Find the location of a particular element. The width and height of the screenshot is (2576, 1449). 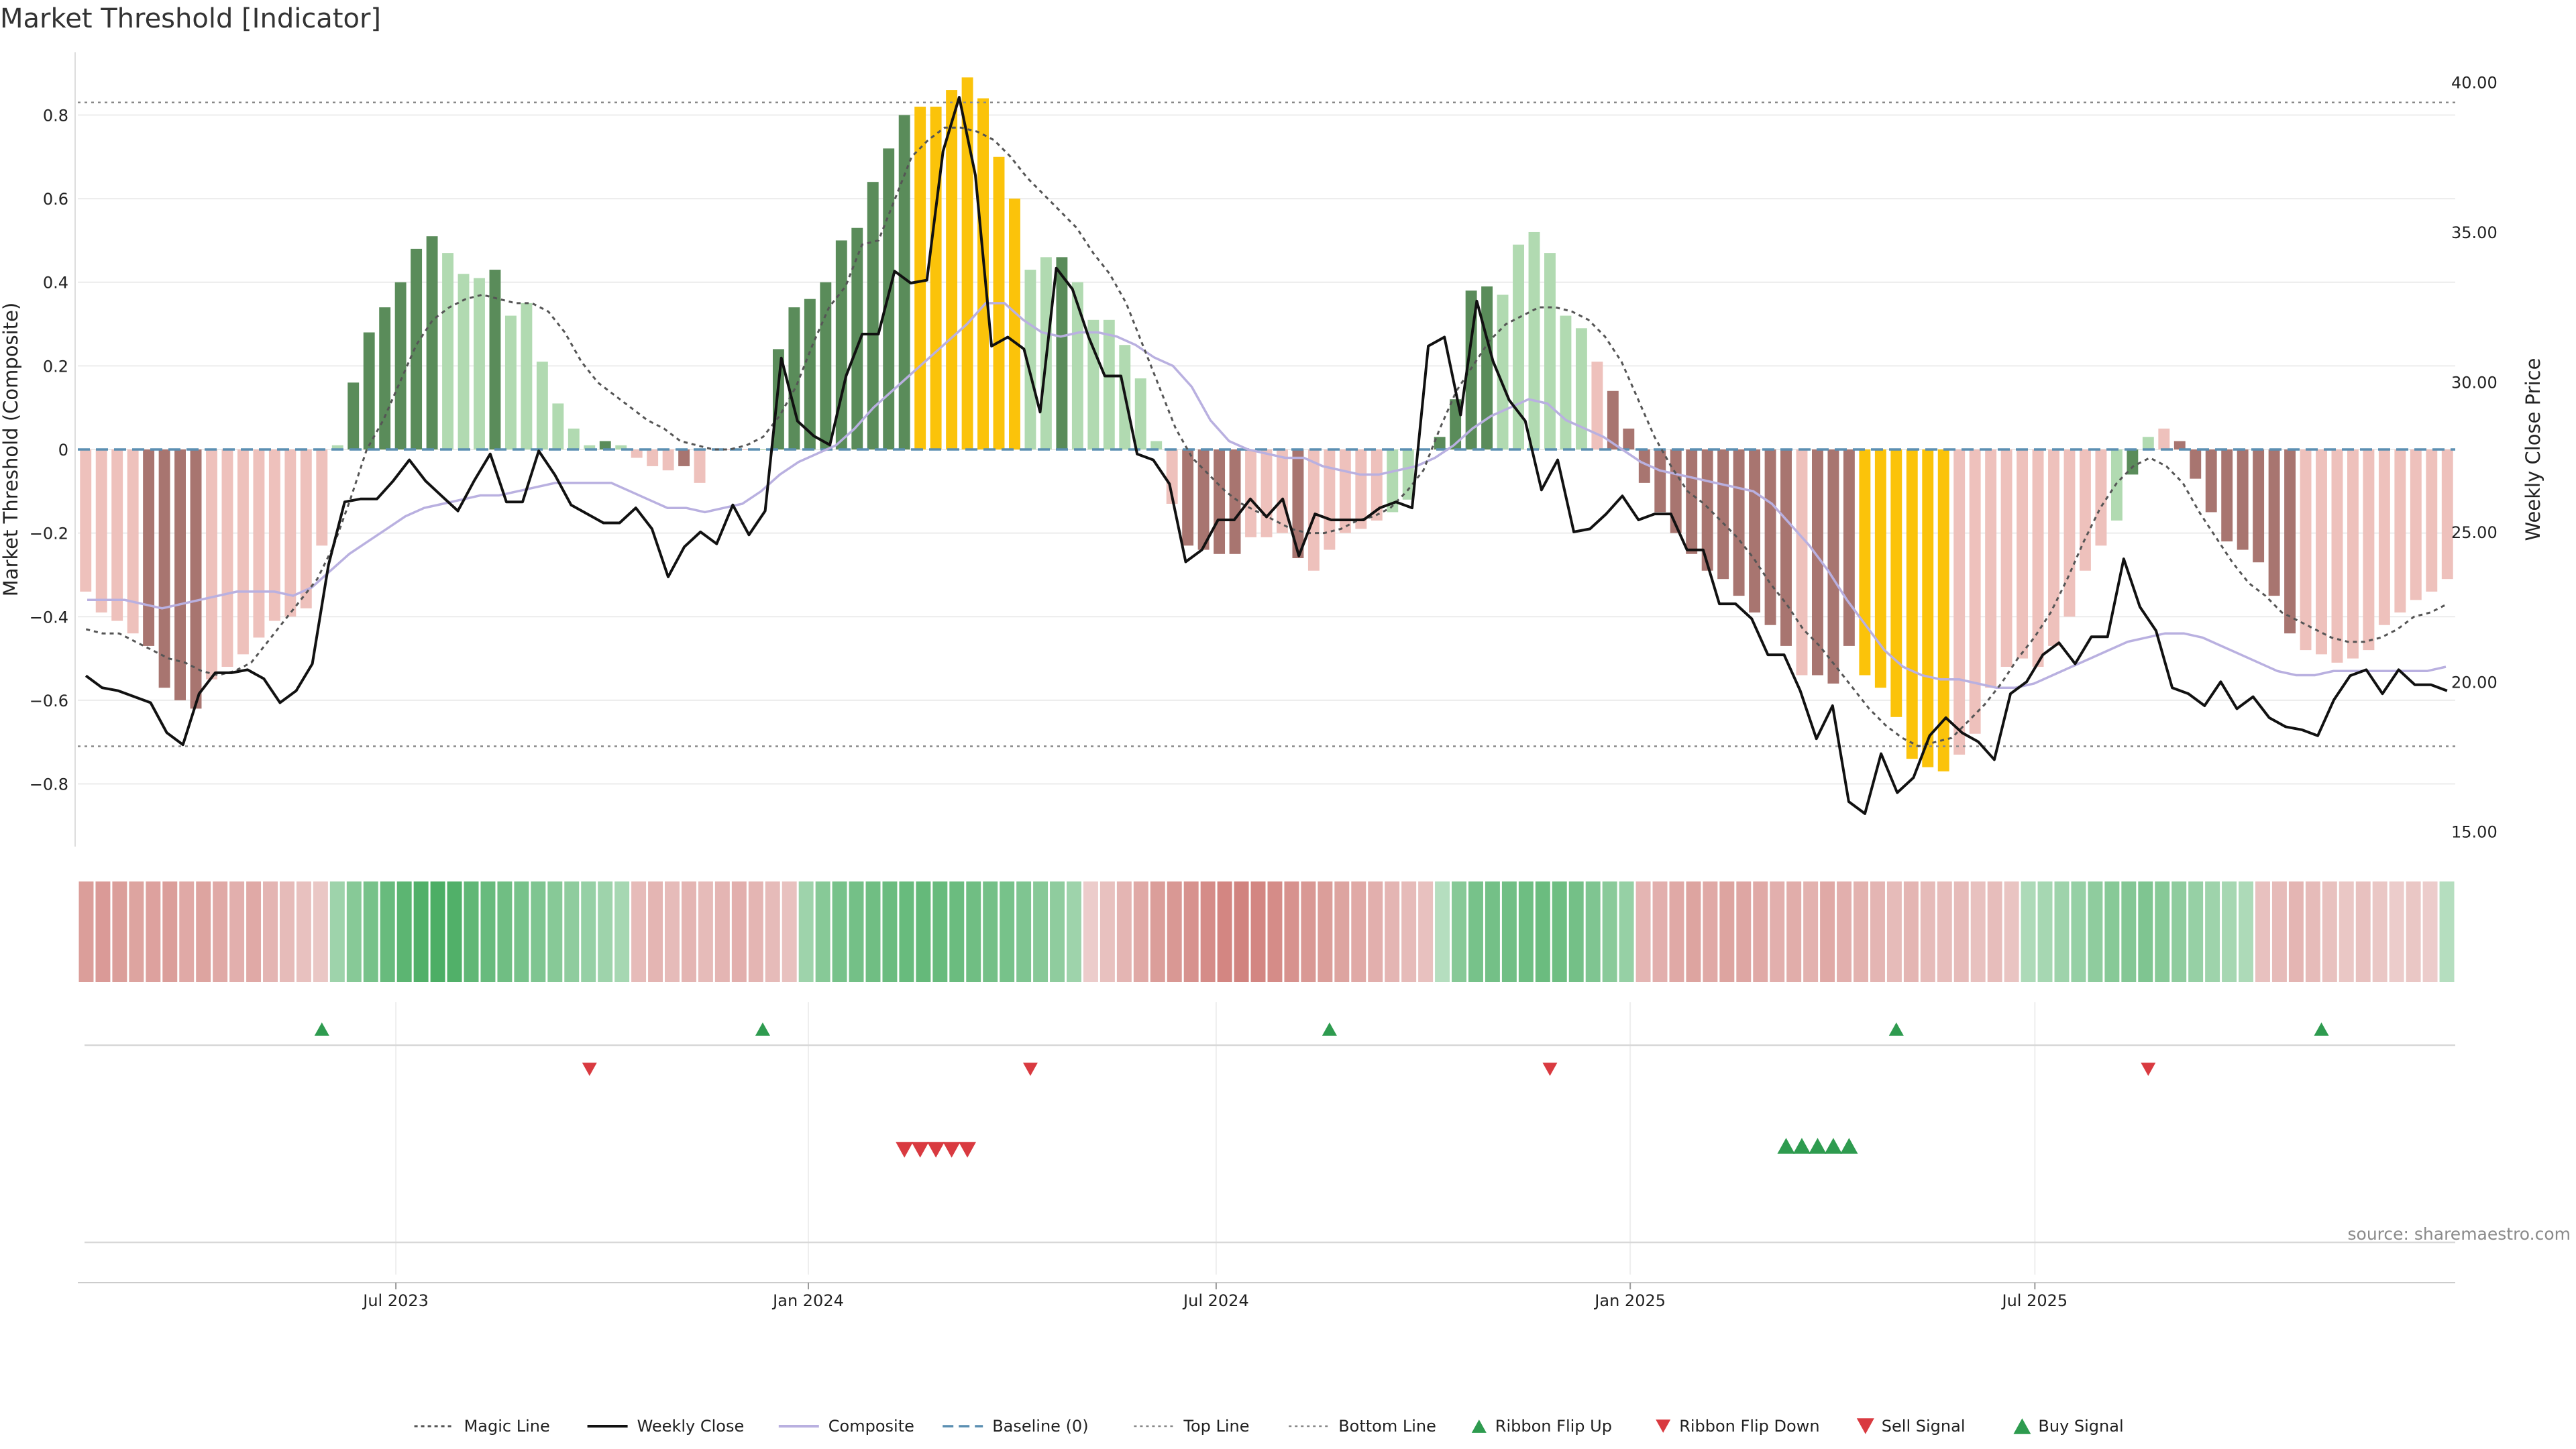

ribbon-flip-down-marker is located at coordinates (1030, 1069).